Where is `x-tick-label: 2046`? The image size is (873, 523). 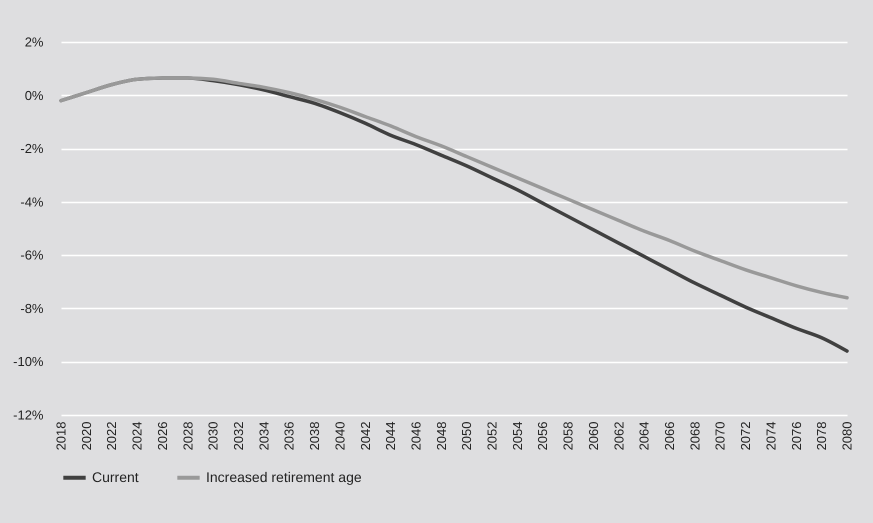 x-tick-label: 2046 is located at coordinates (416, 436).